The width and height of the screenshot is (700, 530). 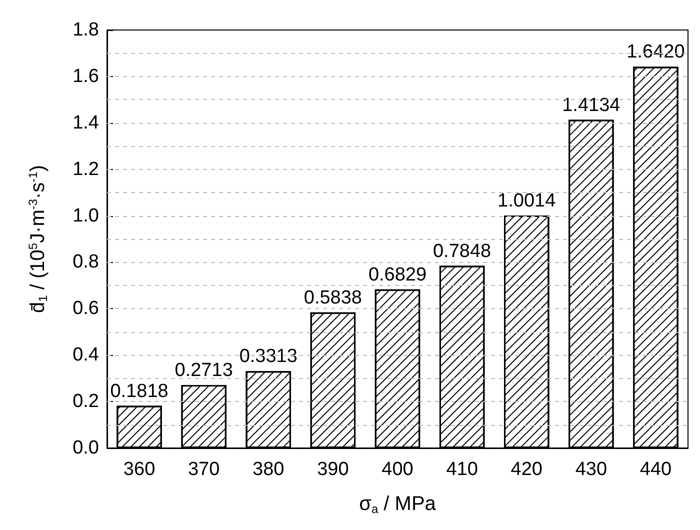 What do you see at coordinates (139, 391) in the screenshot?
I see `data-label: 0.1818` at bounding box center [139, 391].